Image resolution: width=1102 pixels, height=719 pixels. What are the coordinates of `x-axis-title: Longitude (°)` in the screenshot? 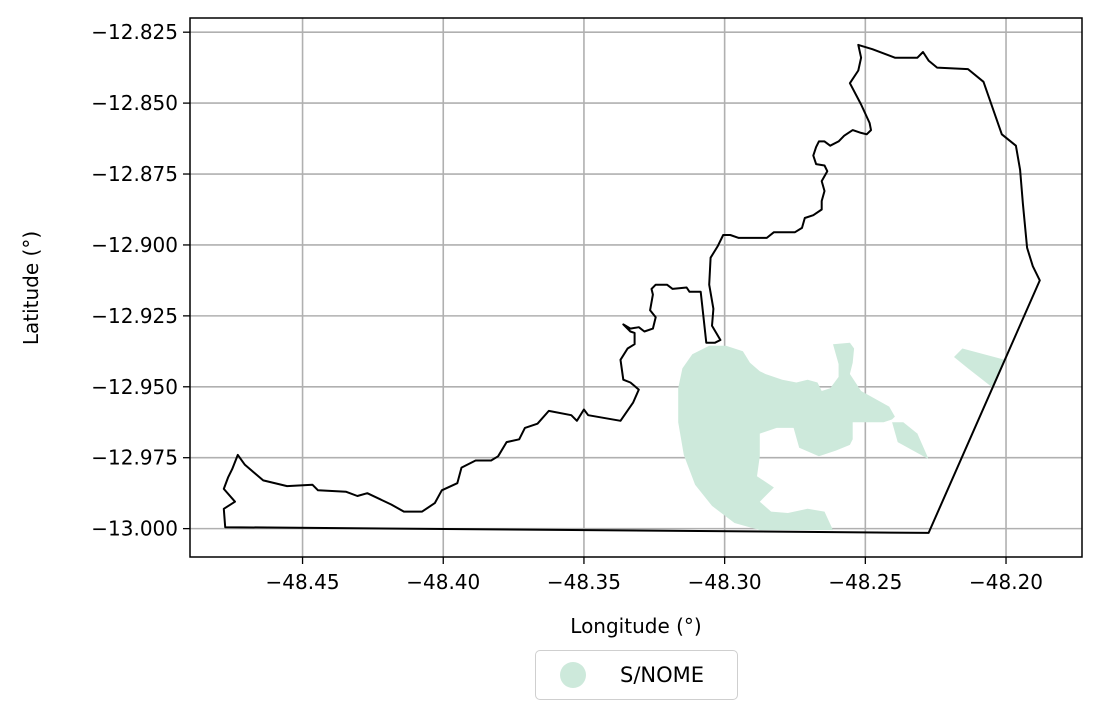 It's located at (635, 626).